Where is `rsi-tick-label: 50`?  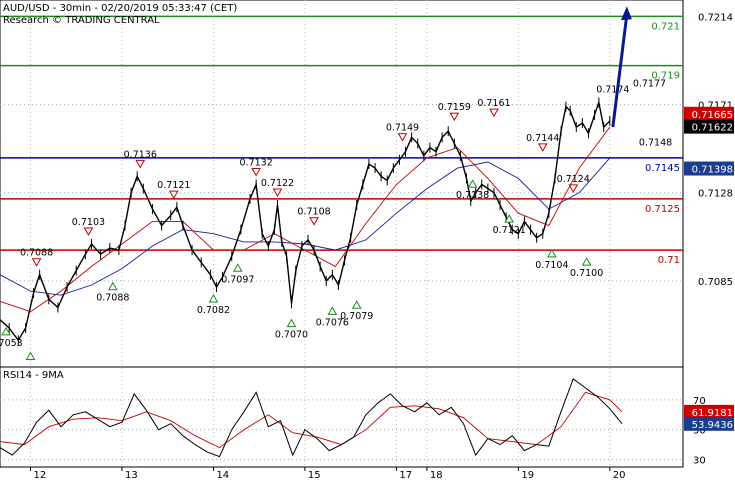 rsi-tick-label: 50 is located at coordinates (699, 431).